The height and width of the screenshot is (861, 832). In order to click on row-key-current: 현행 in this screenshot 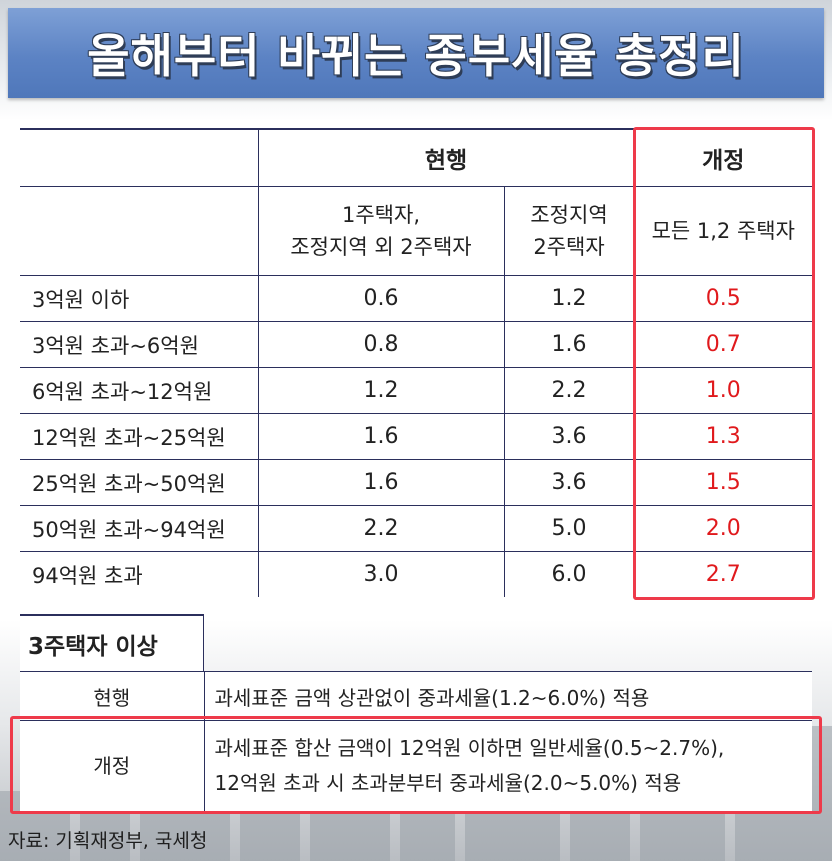, I will do `click(112, 696)`.